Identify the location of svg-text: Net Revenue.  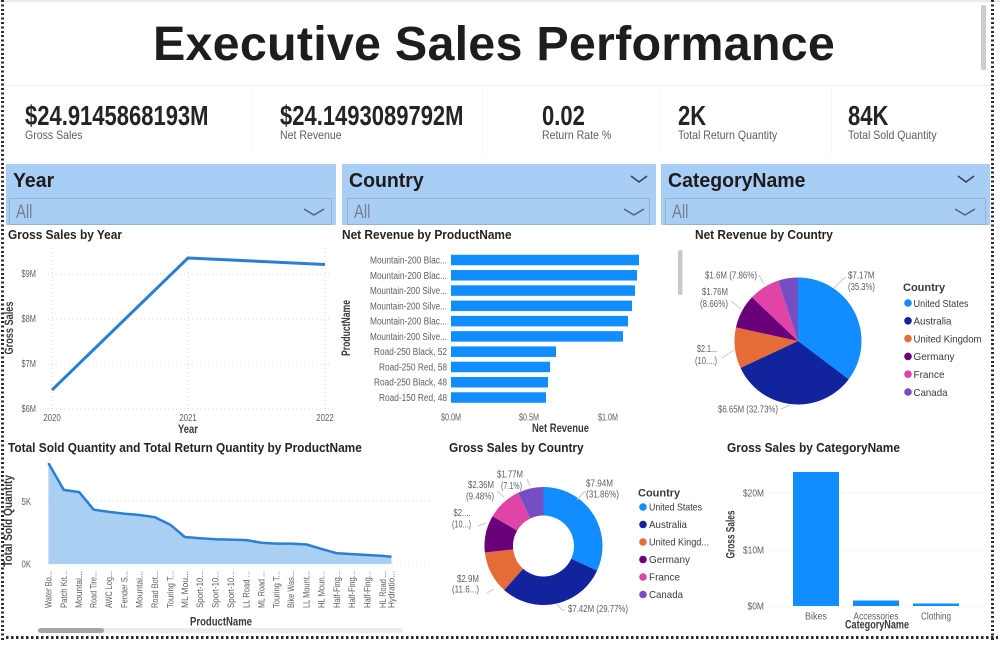
(560, 429).